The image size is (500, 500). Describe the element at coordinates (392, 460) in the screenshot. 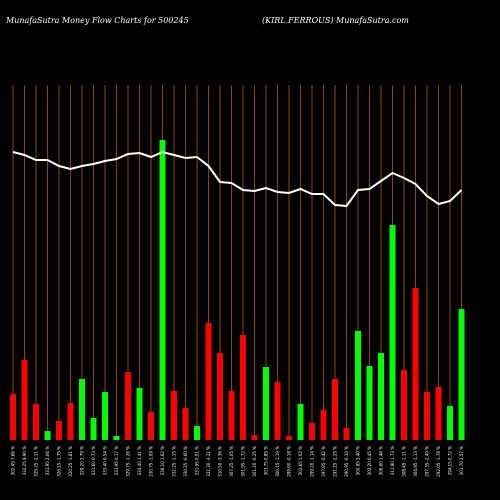

I see `x-tick-label: 311.90 1.73 %` at that location.